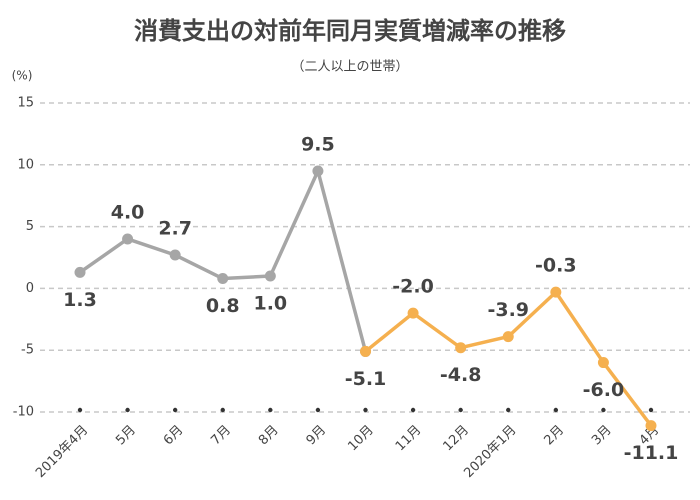  I want to click on data-label: -5.1, so click(366, 379).